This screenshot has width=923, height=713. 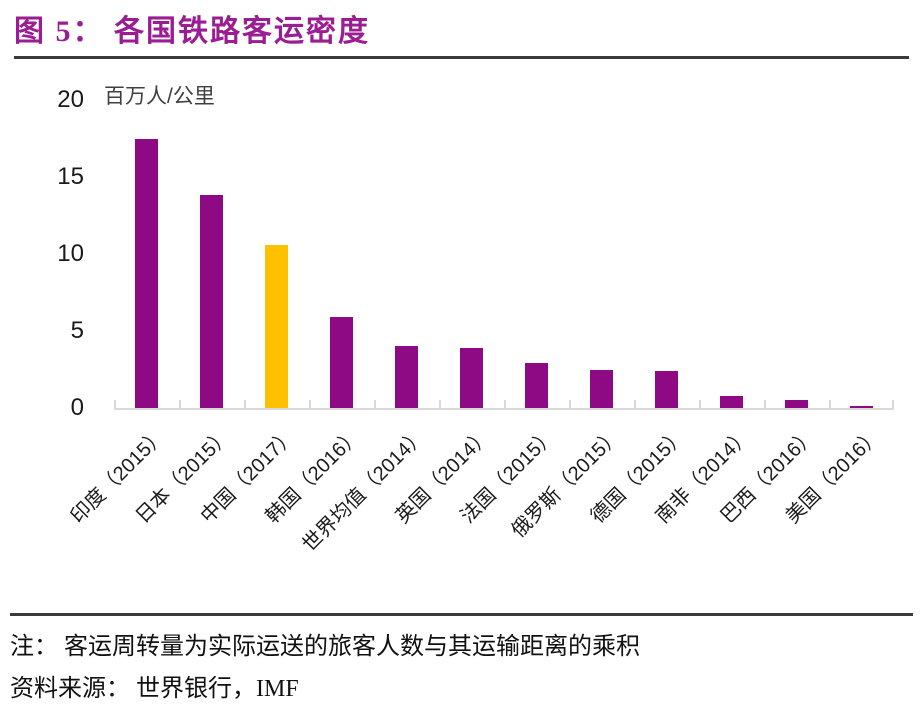 What do you see at coordinates (461, 614) in the screenshot?
I see `footer-divider` at bounding box center [461, 614].